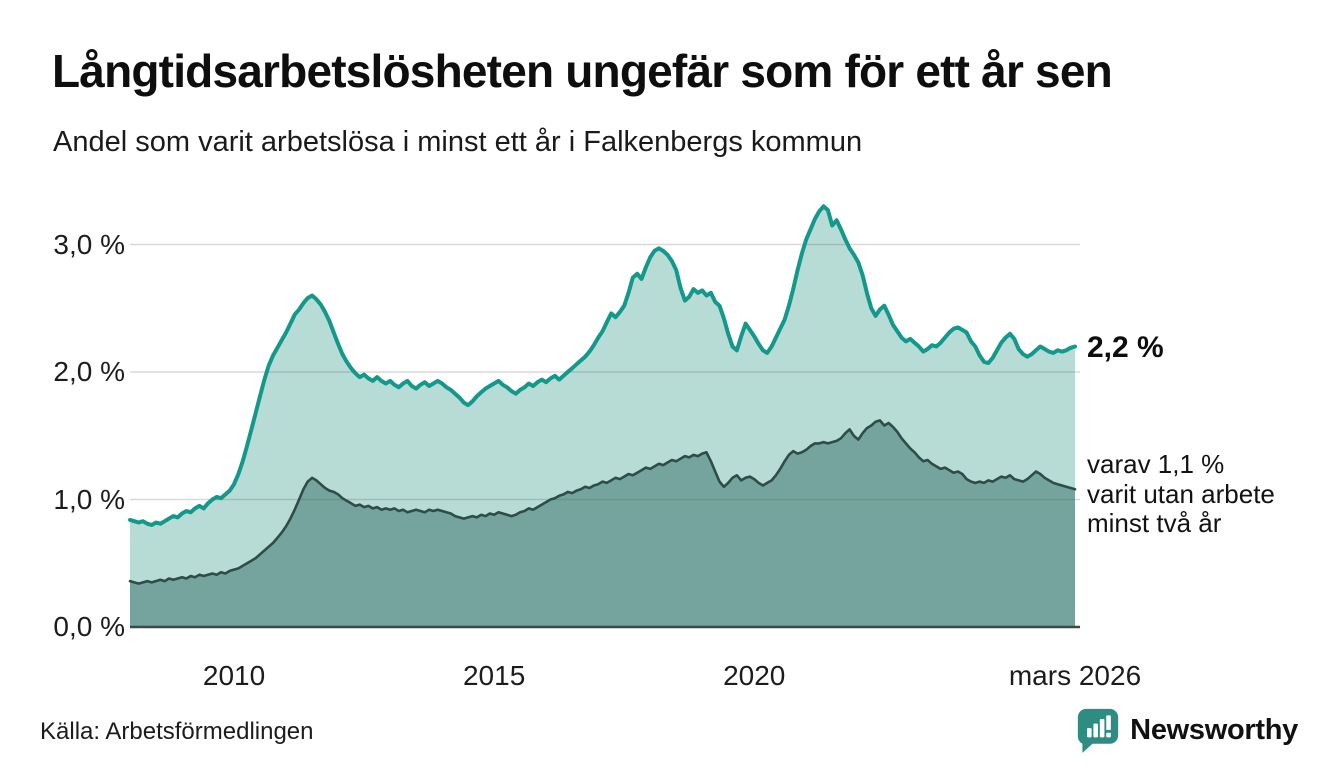 This screenshot has height=780, width=1340. I want to click on x-tick-label: 2020, so click(754, 675).